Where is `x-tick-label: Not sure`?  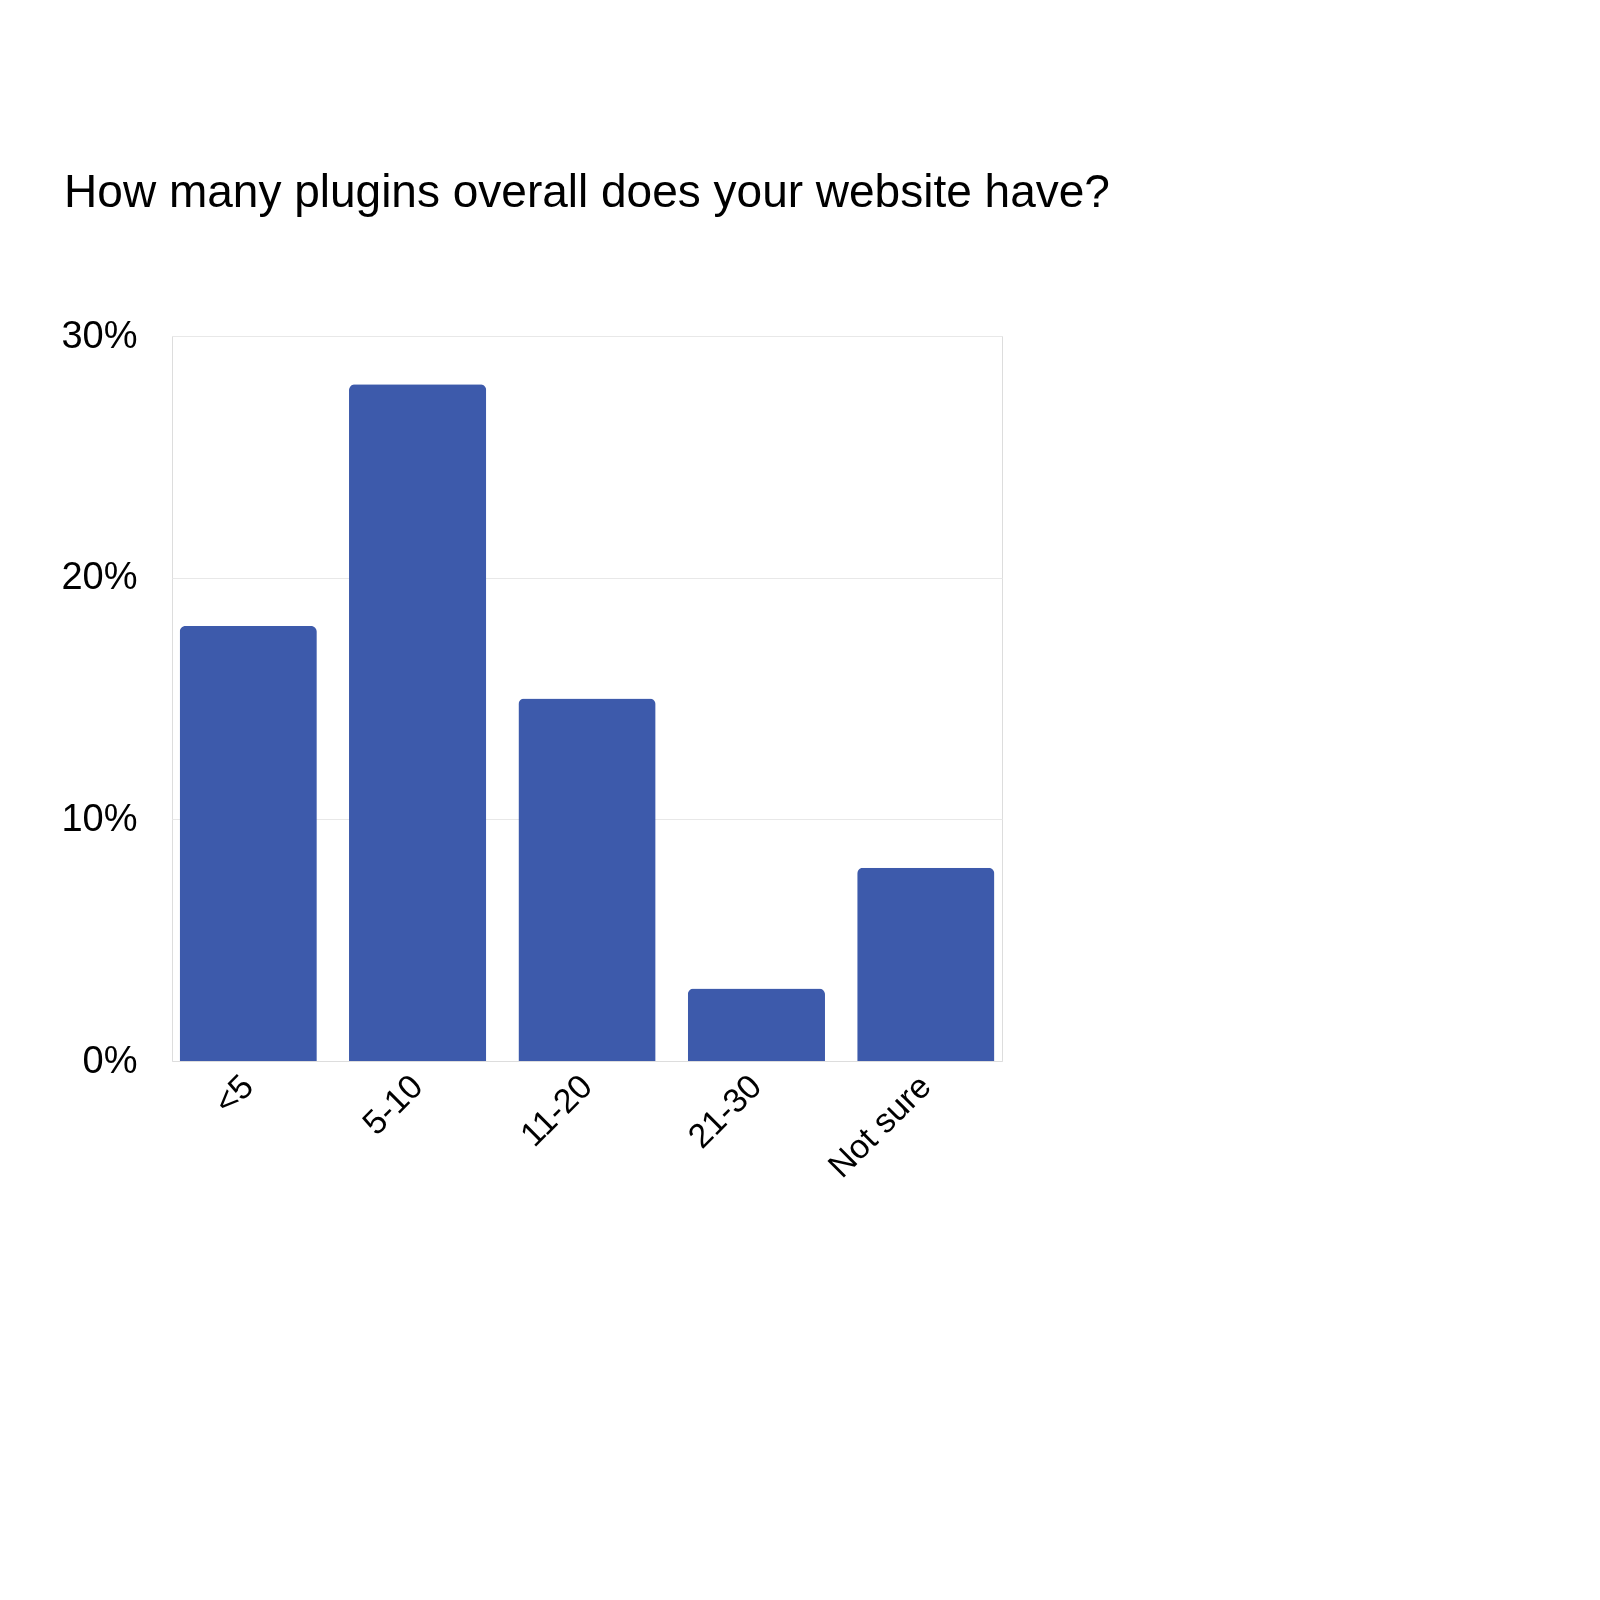
x-tick-label: Not sure is located at coordinates (879, 1125).